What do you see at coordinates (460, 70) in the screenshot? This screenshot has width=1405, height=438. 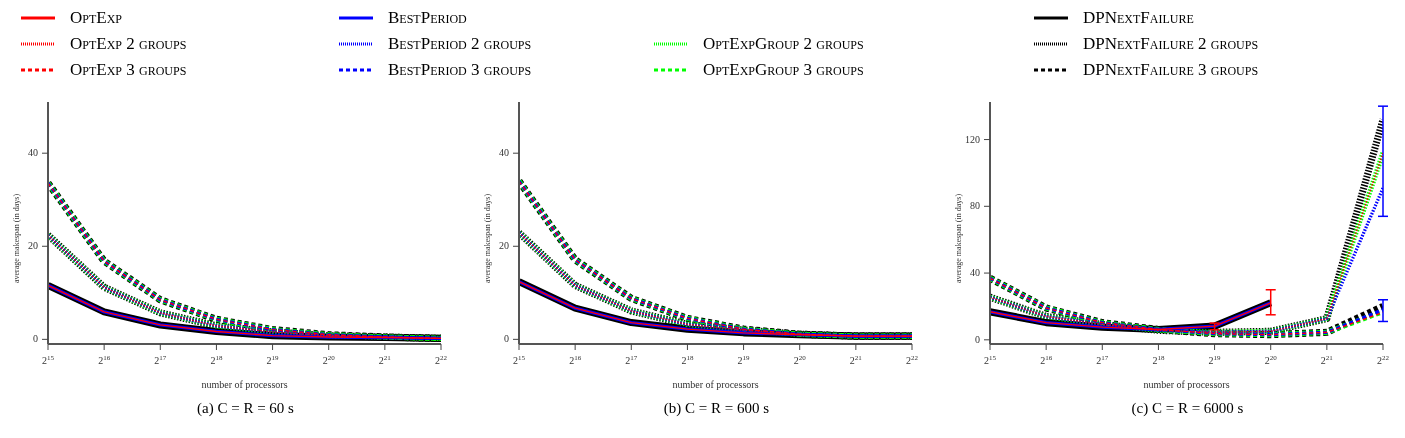 I see `legend-label: BestPeriod 3 groups` at bounding box center [460, 70].